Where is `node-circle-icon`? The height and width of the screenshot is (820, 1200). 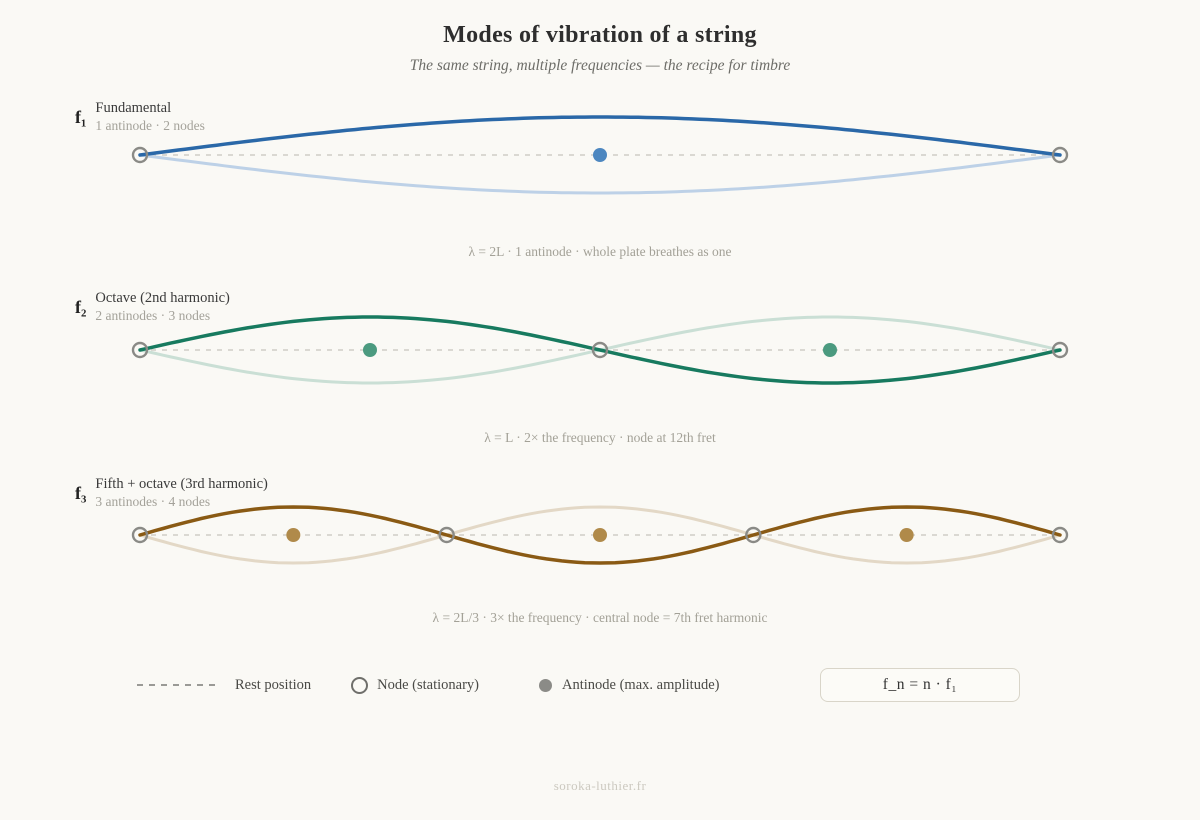 node-circle-icon is located at coordinates (360, 685).